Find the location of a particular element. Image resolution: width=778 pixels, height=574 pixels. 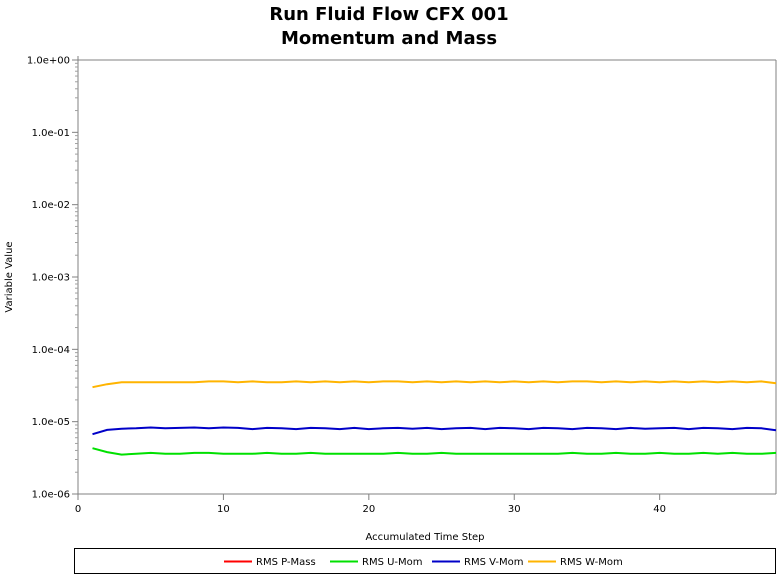

x-axis-label: Accumulated Time Step is located at coordinates (424, 537).